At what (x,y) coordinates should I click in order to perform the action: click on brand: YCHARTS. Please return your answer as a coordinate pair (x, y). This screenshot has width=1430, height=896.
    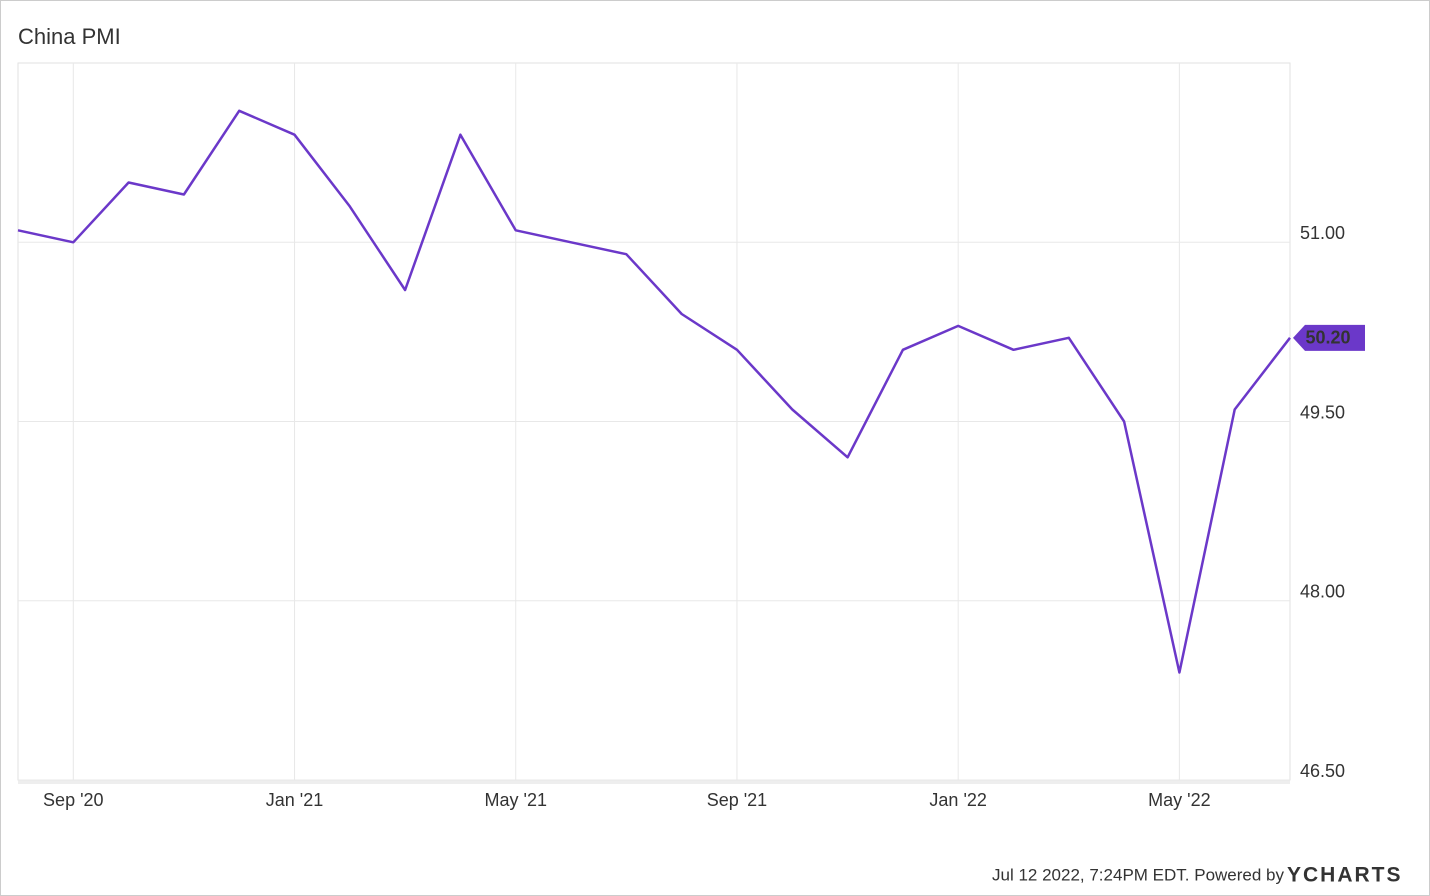
    Looking at the image, I should click on (1345, 875).